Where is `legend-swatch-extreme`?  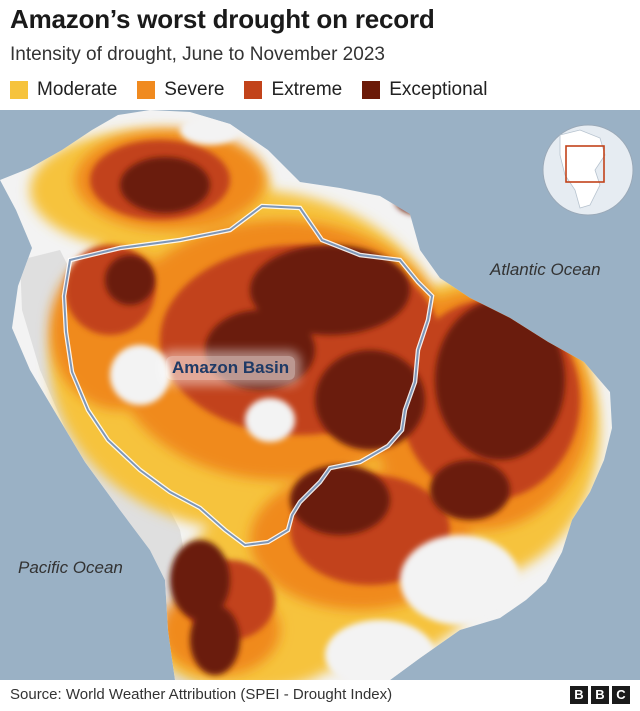
legend-swatch-extreme is located at coordinates (253, 90).